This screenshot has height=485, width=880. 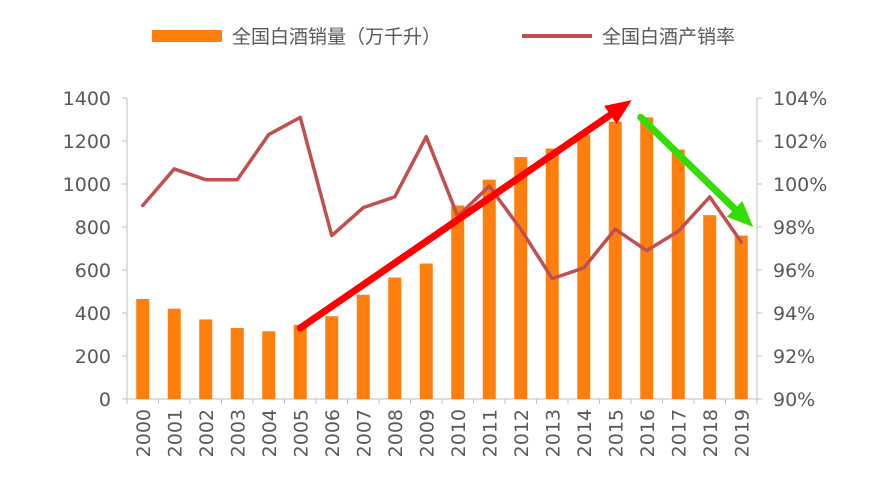 I want to click on bar-2013, so click(x=552, y=273).